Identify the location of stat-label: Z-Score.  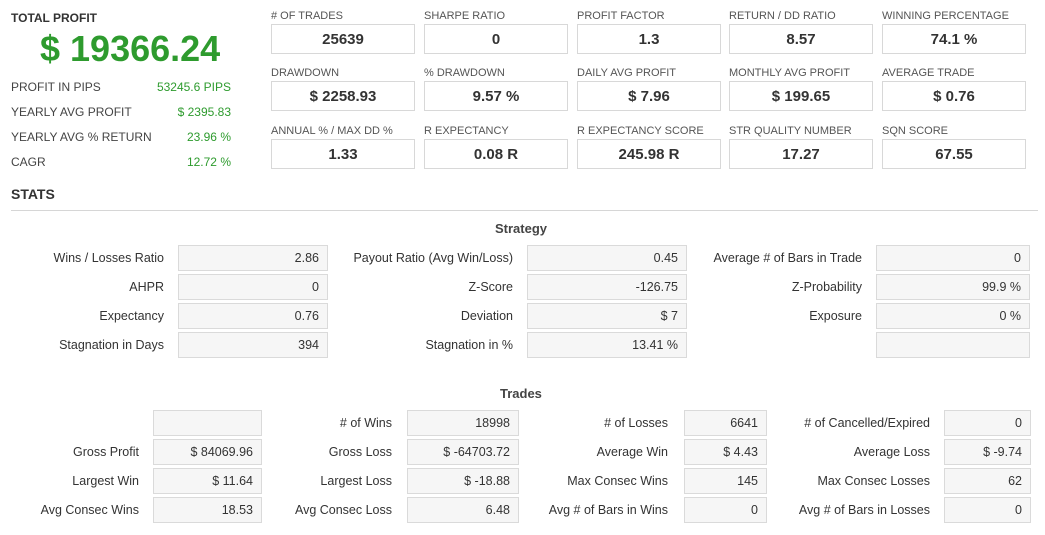
(490, 287).